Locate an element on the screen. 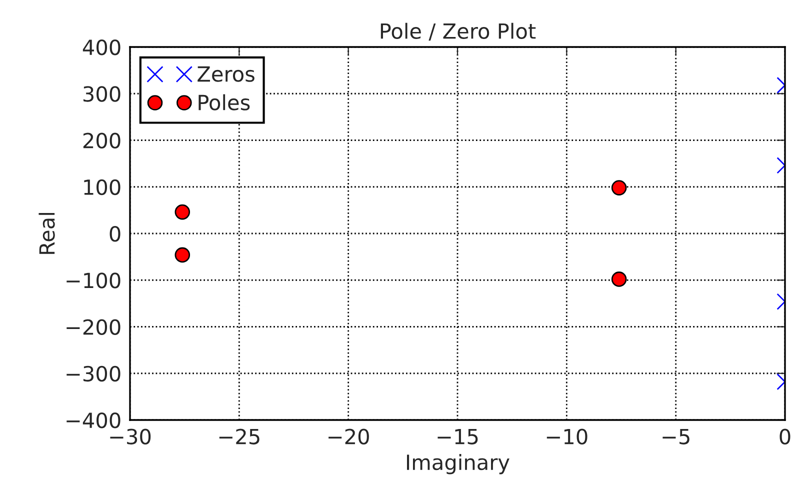 The height and width of the screenshot is (498, 796). legend-label: Poles is located at coordinates (224, 102).